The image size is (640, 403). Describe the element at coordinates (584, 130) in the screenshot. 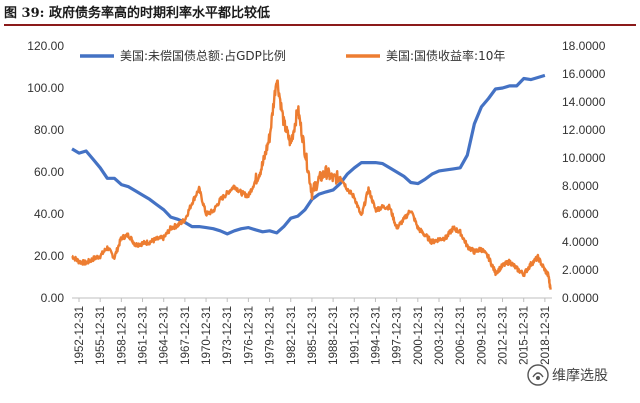

I see `right-axis-tick-label: 12.0000` at that location.